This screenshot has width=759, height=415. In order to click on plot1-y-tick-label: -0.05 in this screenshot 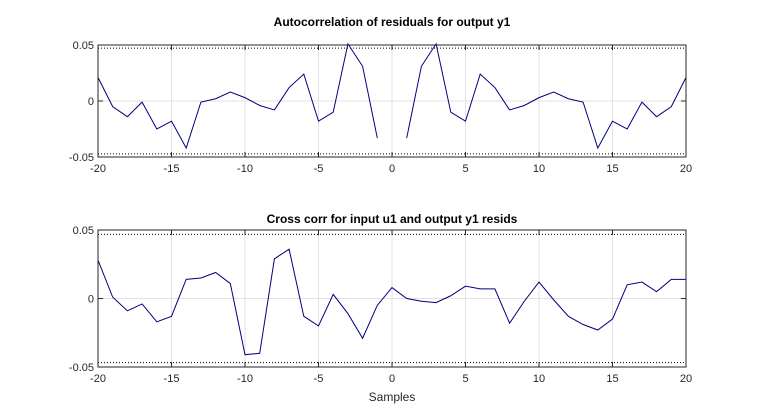, I will do `click(81, 158)`.